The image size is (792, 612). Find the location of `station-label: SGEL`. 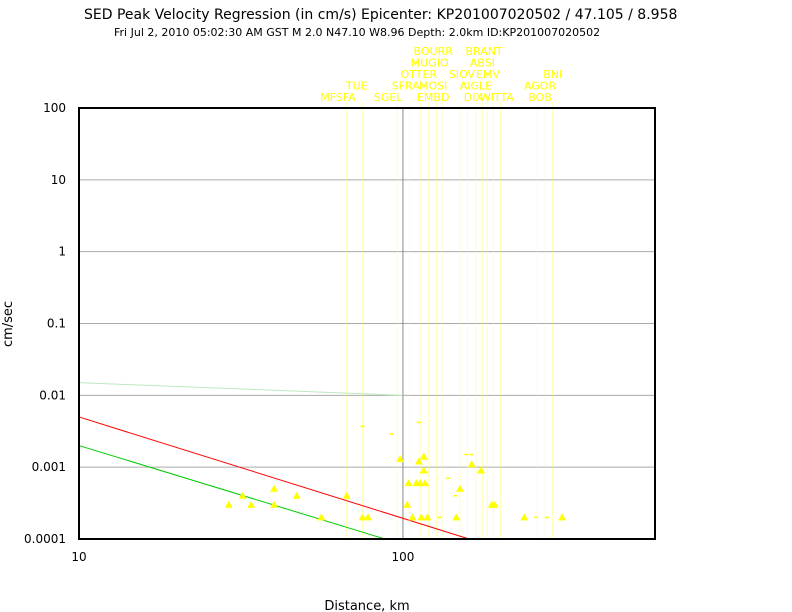

station-label: SGEL is located at coordinates (388, 97).